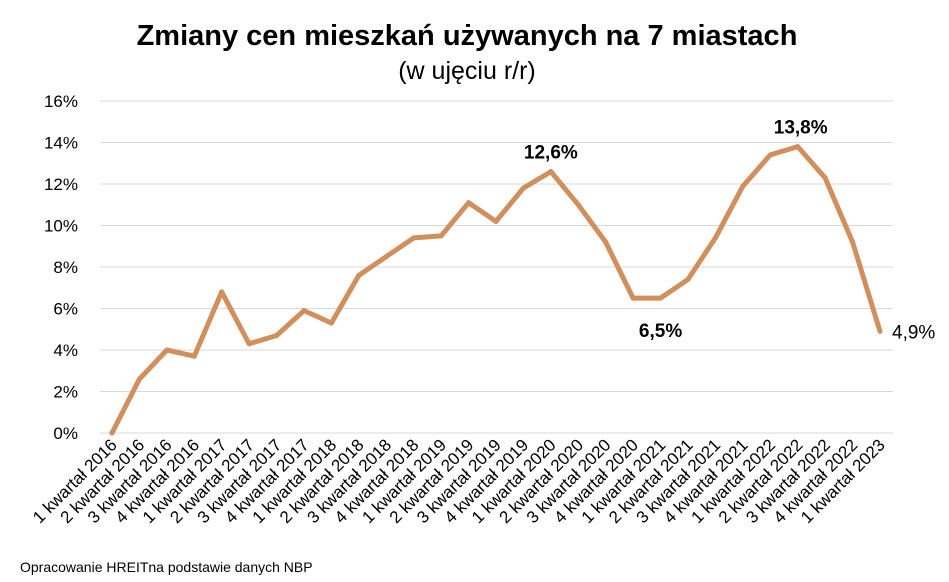  Describe the element at coordinates (65, 392) in the screenshot. I see `y-tick-label: 2%` at that location.